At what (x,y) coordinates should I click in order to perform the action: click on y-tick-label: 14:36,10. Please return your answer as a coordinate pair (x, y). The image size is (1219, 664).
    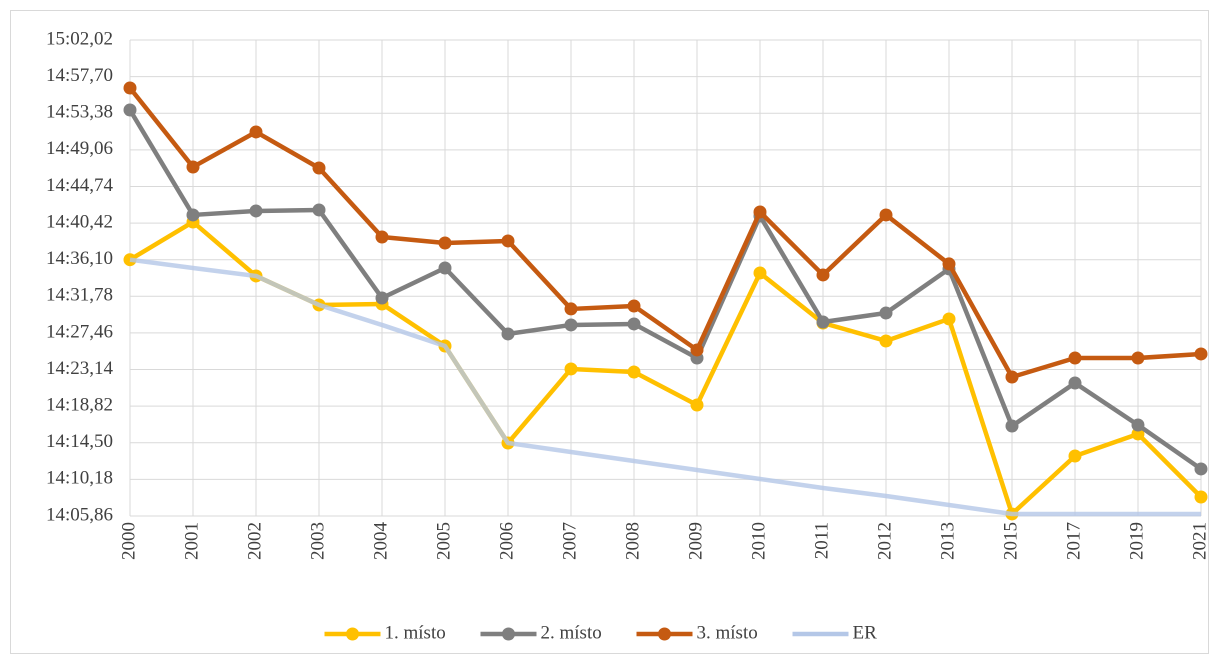
    Looking at the image, I should click on (79, 258).